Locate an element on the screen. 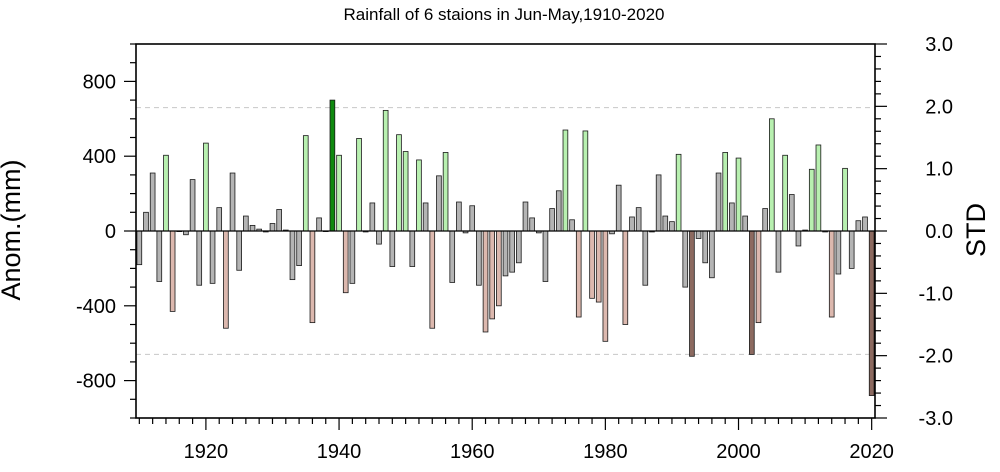  y2-tick-label: -2.0 is located at coordinates (936, 357).